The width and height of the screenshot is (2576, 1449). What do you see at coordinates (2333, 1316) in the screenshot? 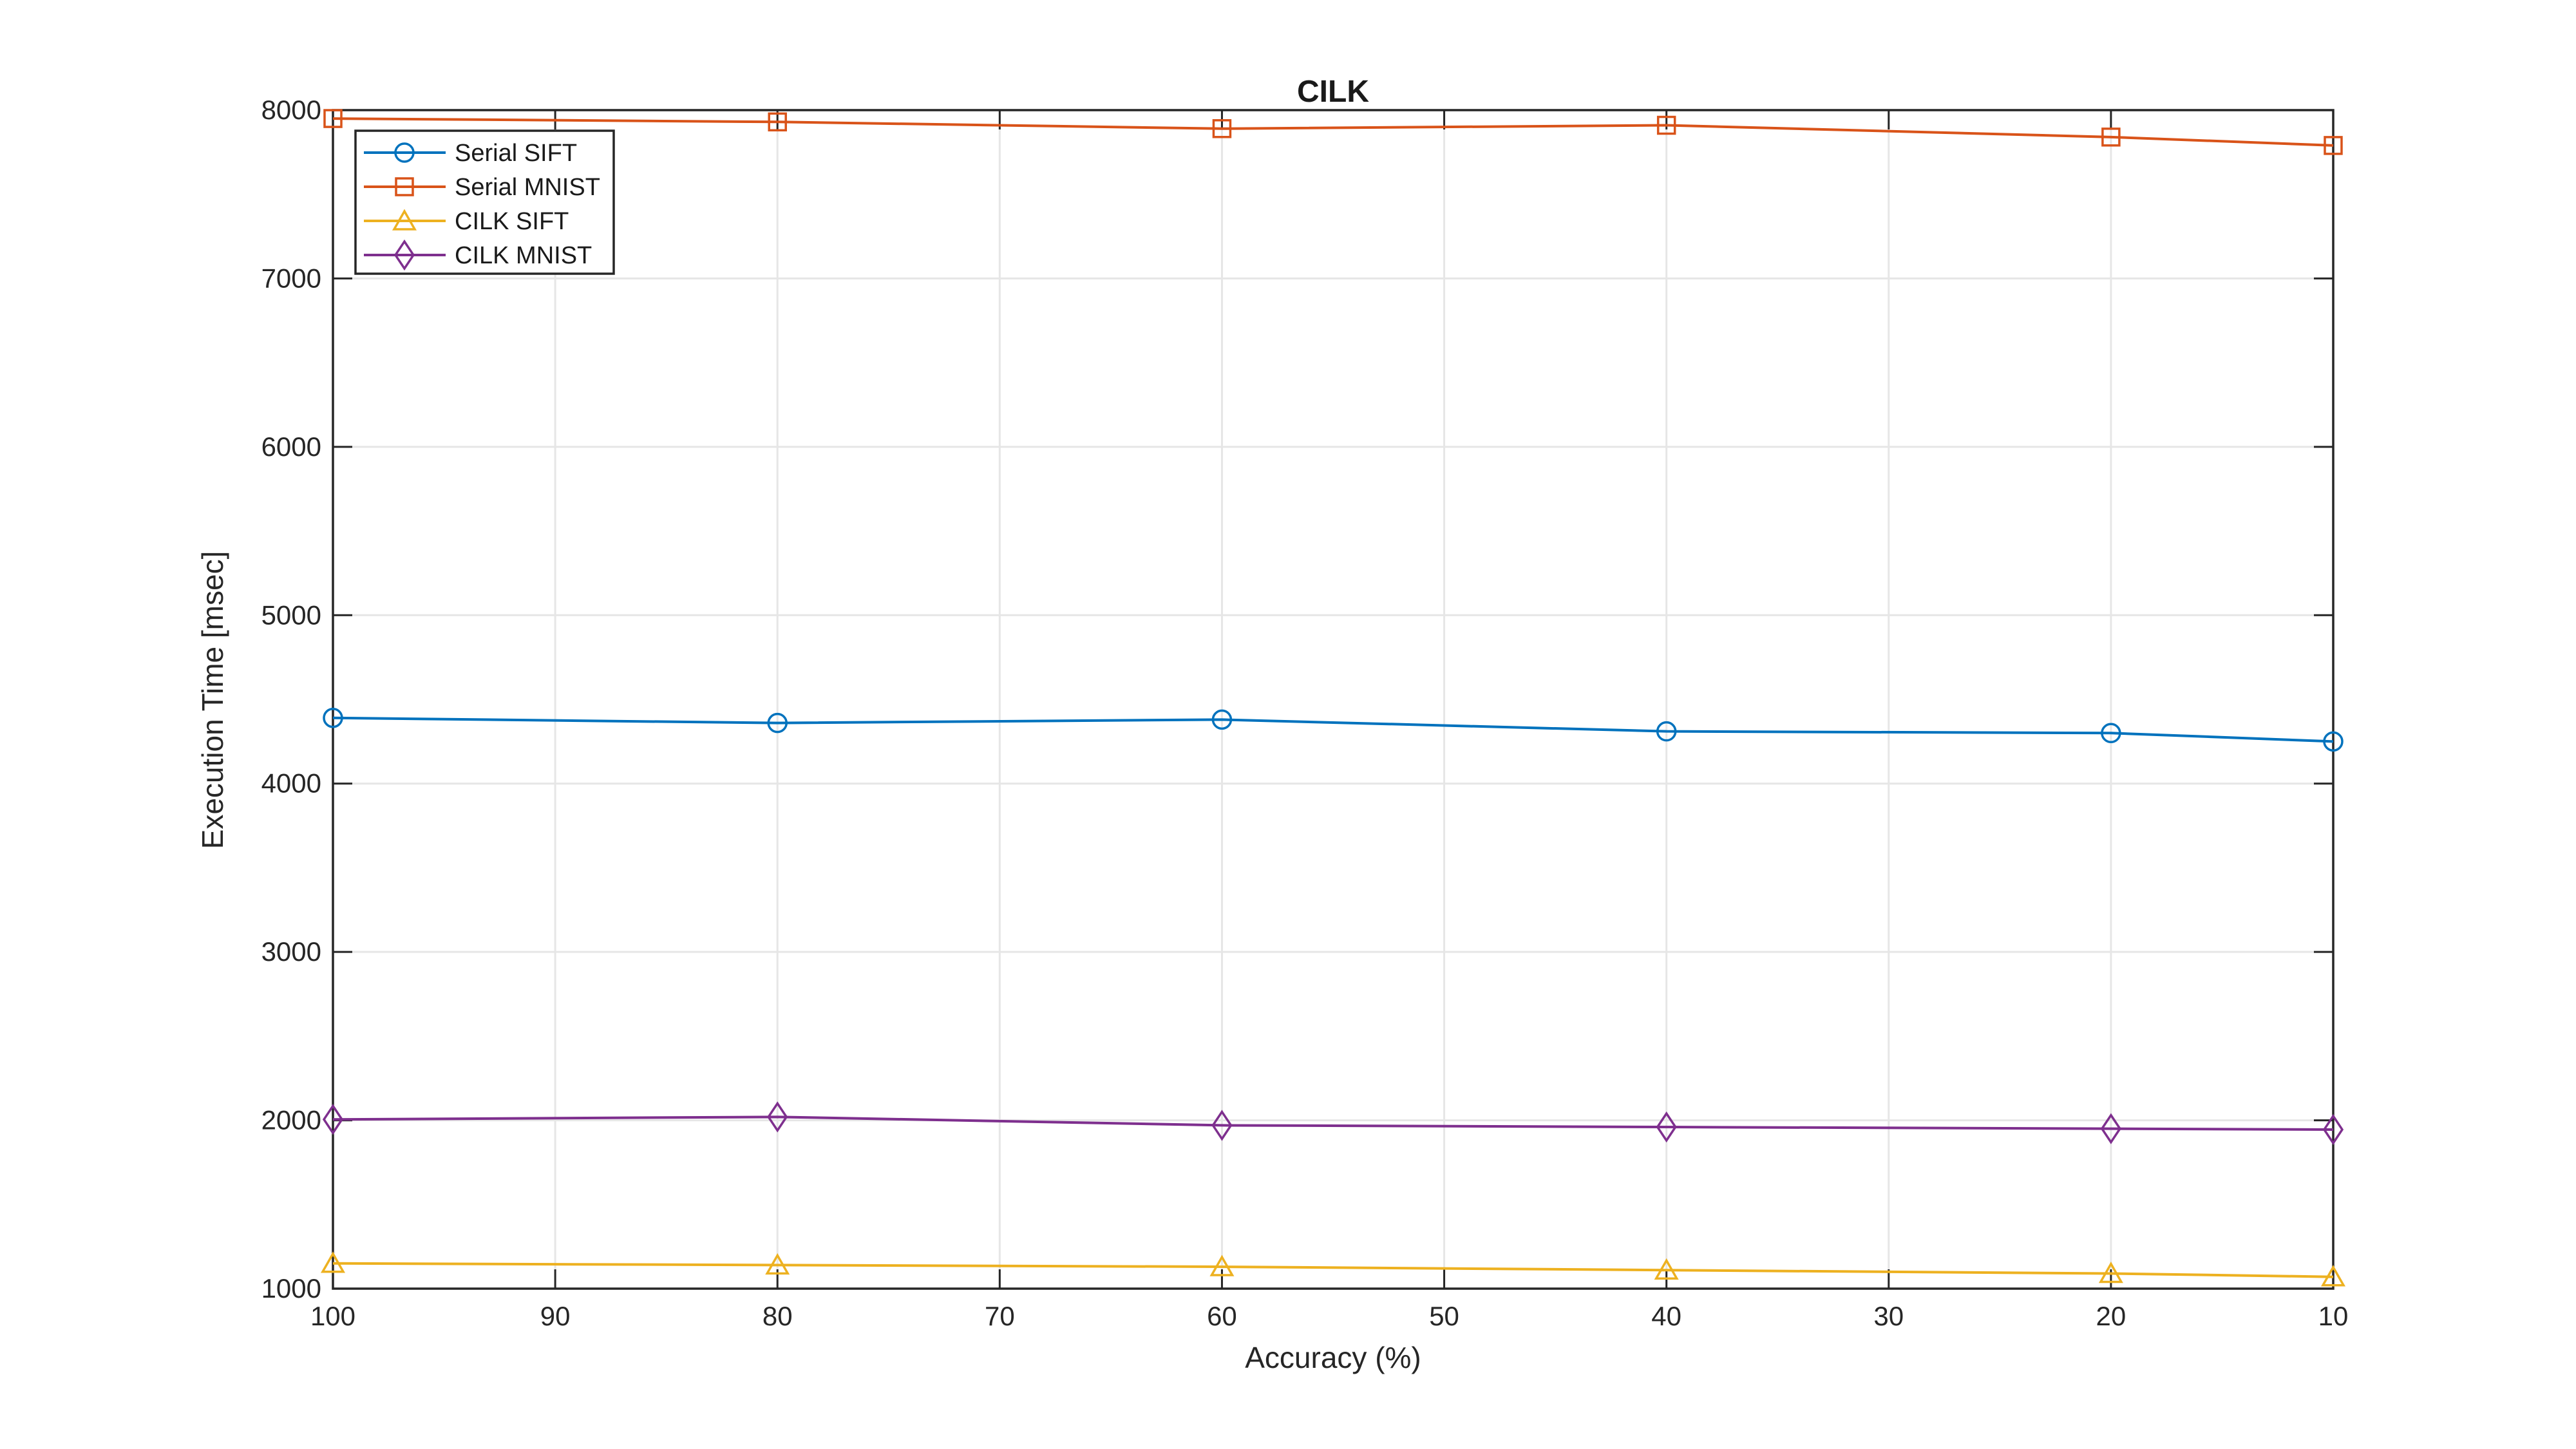
I see `x-tick-label-10: 10` at bounding box center [2333, 1316].